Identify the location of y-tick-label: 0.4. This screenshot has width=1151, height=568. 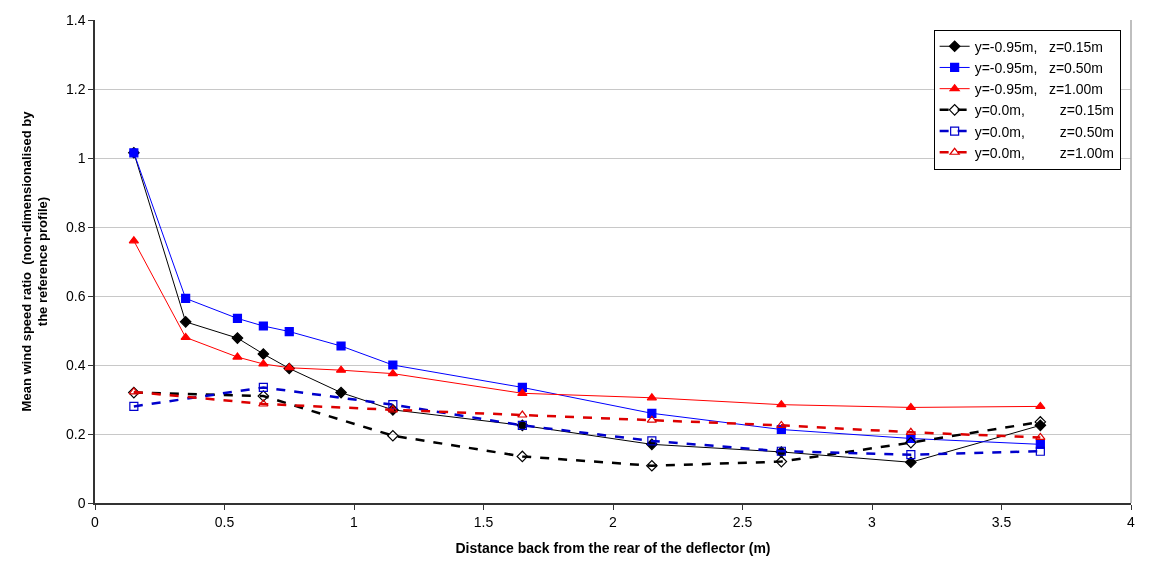
(75, 364).